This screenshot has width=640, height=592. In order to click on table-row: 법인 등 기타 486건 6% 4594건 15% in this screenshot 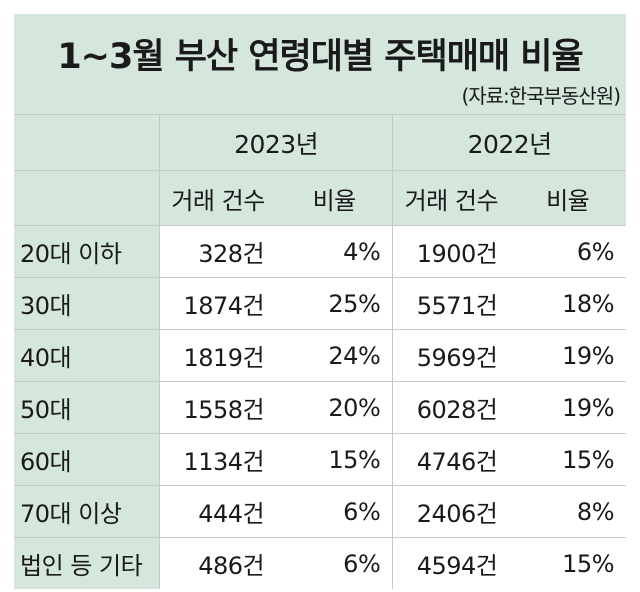, I will do `click(320, 563)`.